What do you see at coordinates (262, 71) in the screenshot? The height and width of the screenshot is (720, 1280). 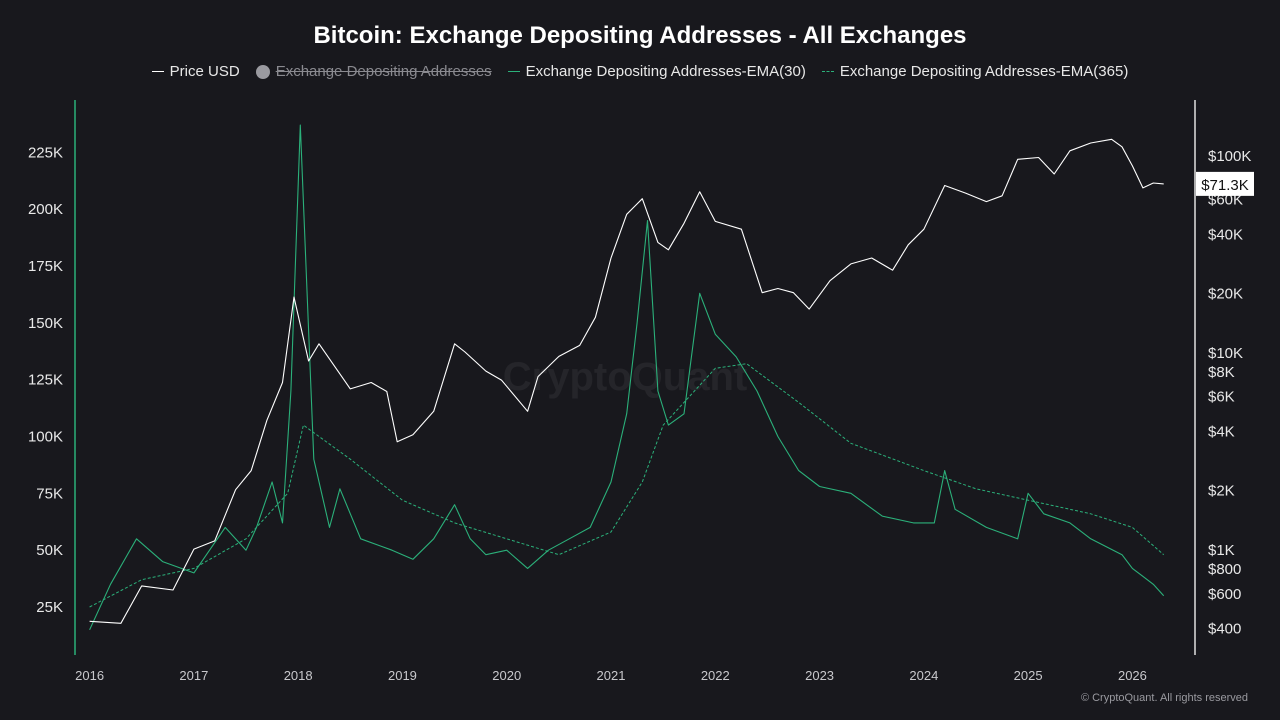 I see `dot-swatch-icon` at bounding box center [262, 71].